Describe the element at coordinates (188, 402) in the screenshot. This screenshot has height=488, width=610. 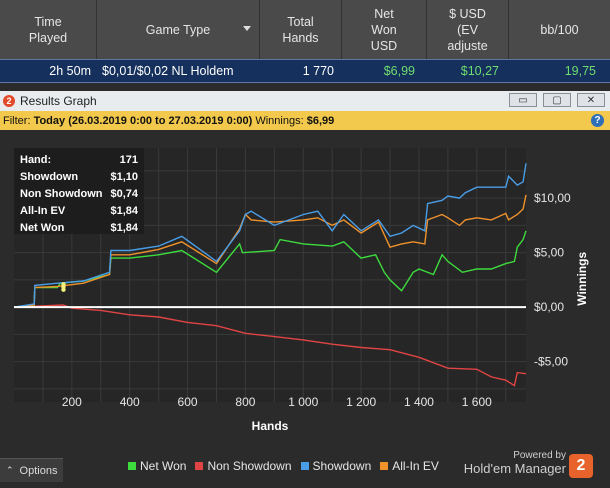
I see `x-tick-label: 600` at that location.